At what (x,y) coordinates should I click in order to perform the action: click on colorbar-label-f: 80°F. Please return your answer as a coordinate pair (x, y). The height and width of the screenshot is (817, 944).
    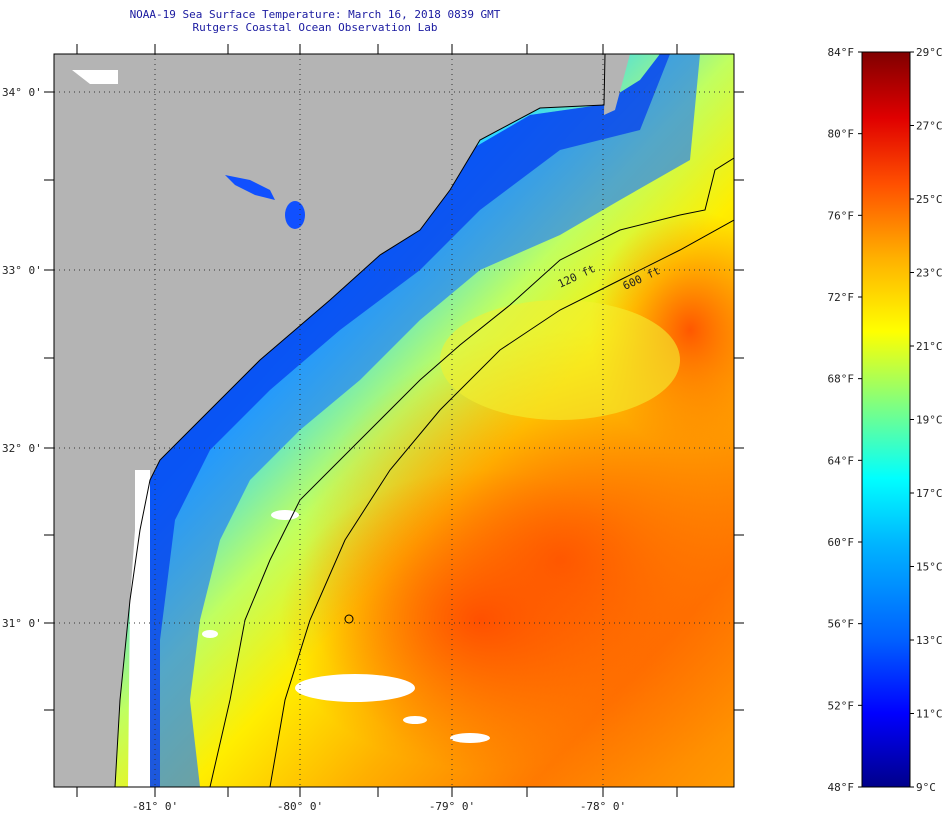
    Looking at the image, I should click on (841, 134).